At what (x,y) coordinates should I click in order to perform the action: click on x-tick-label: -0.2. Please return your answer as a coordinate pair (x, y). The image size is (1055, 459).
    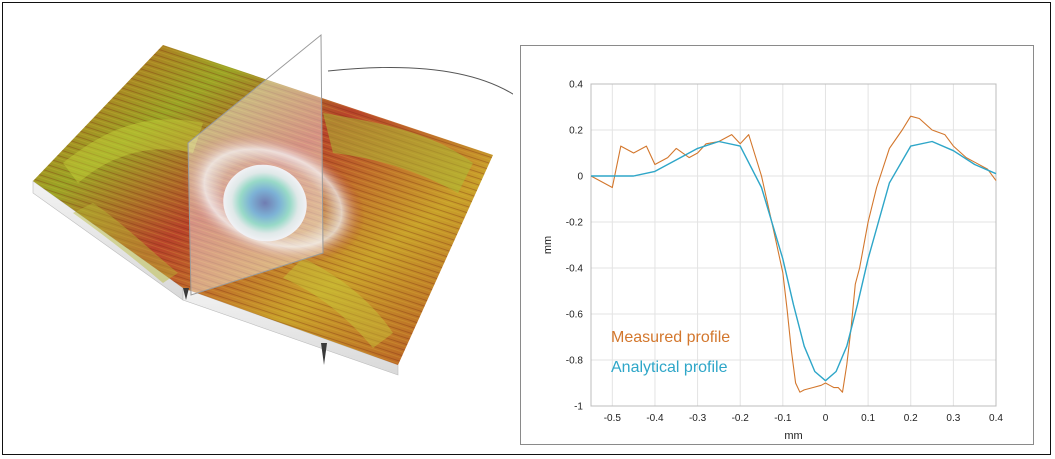
    Looking at the image, I should click on (741, 418).